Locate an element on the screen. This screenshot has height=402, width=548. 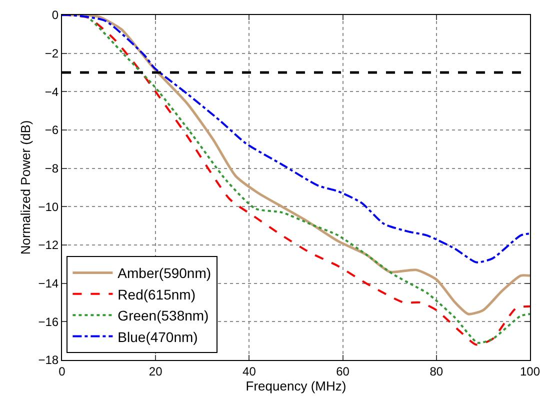
legend-label: Red(615nm) is located at coordinates (157, 294).